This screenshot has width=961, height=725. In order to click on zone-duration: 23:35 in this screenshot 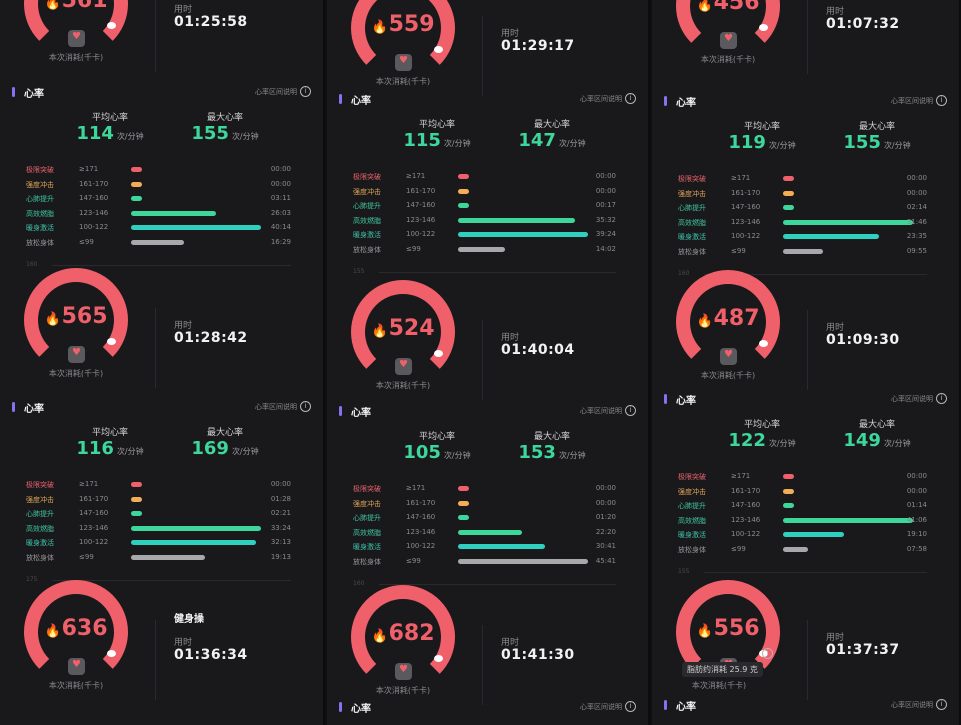, I will do `click(916, 236)`.